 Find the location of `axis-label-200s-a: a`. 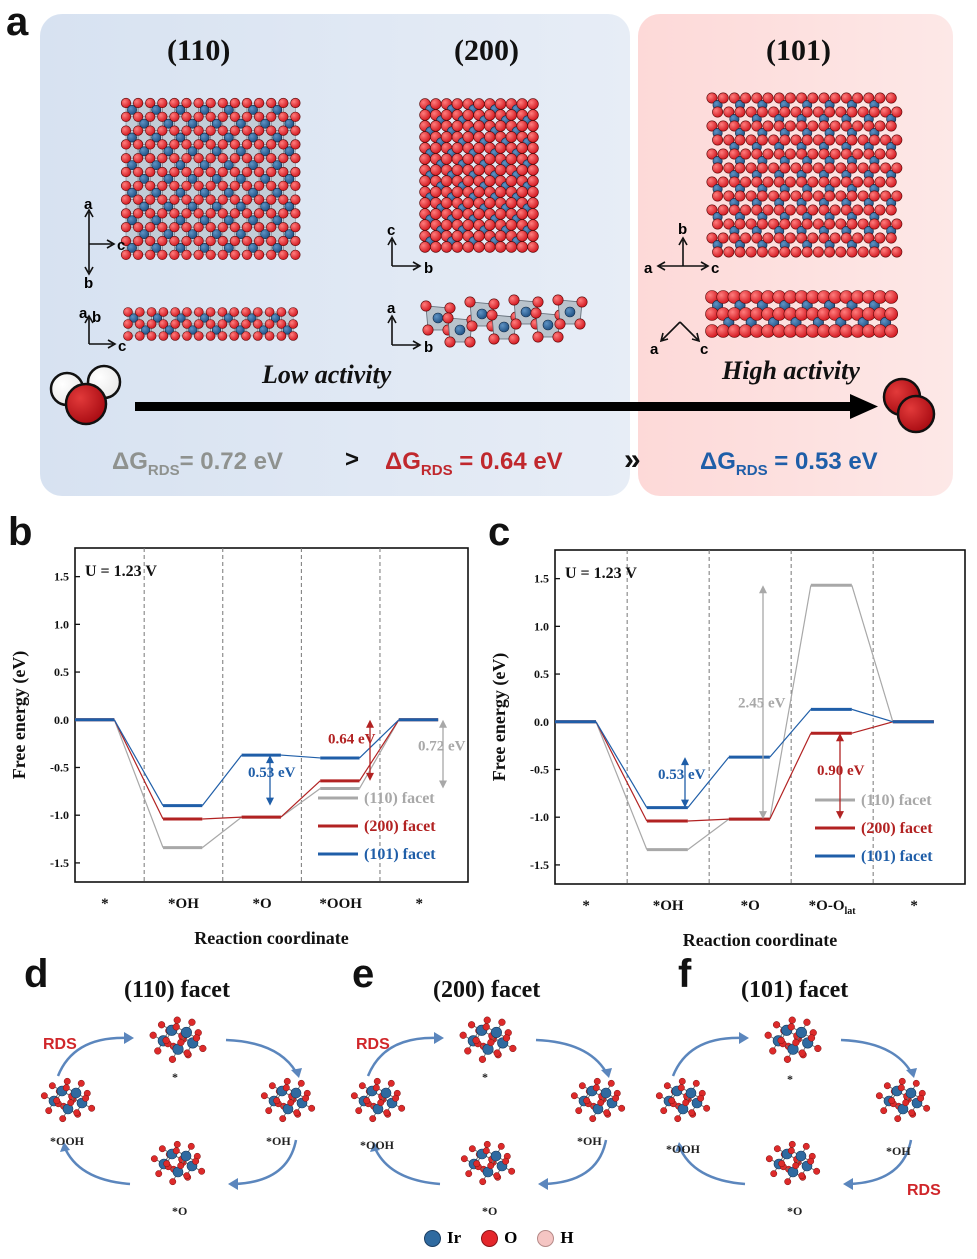

axis-label-200s-a: a is located at coordinates (391, 308).